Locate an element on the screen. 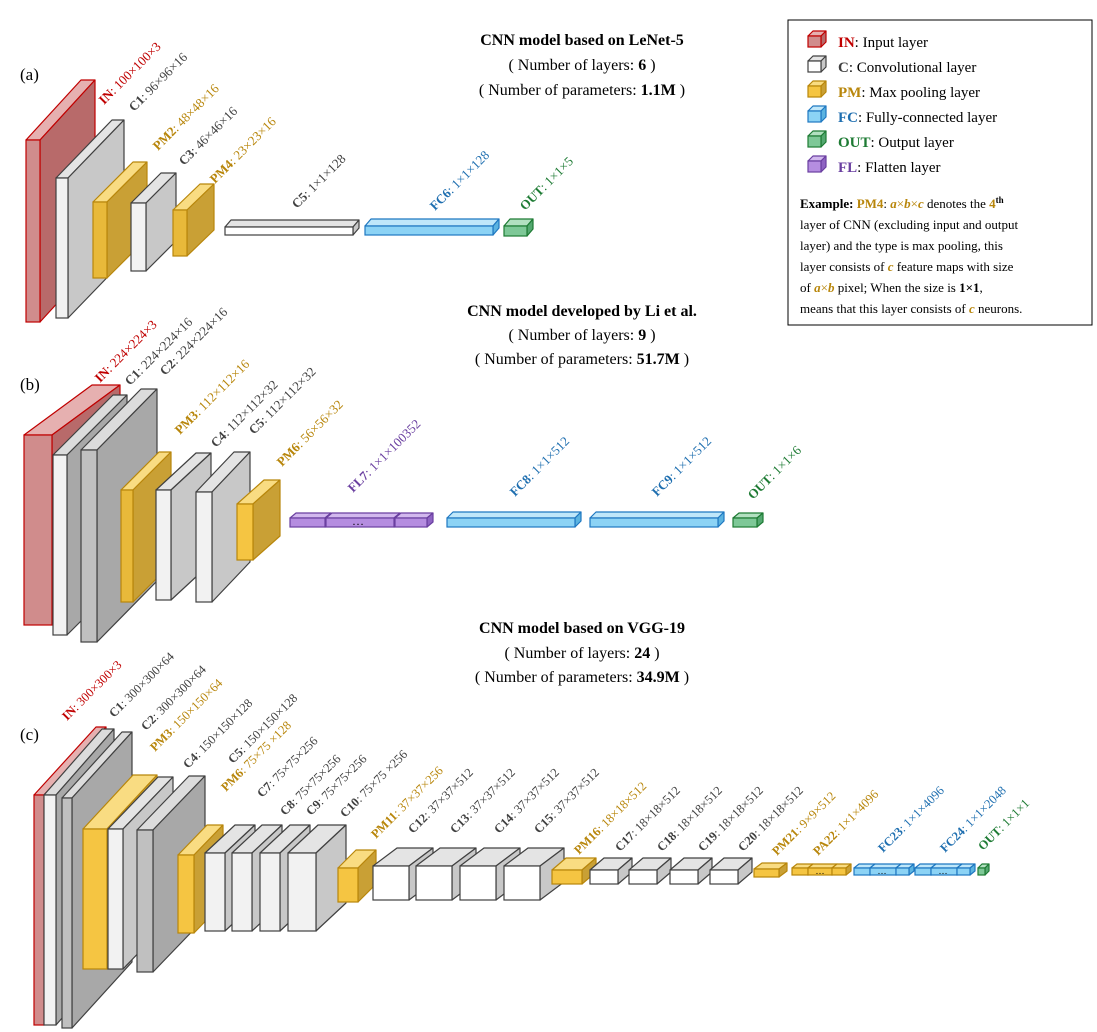  b-label-fc9-size: : 1×1×512 is located at coordinates (689, 457).